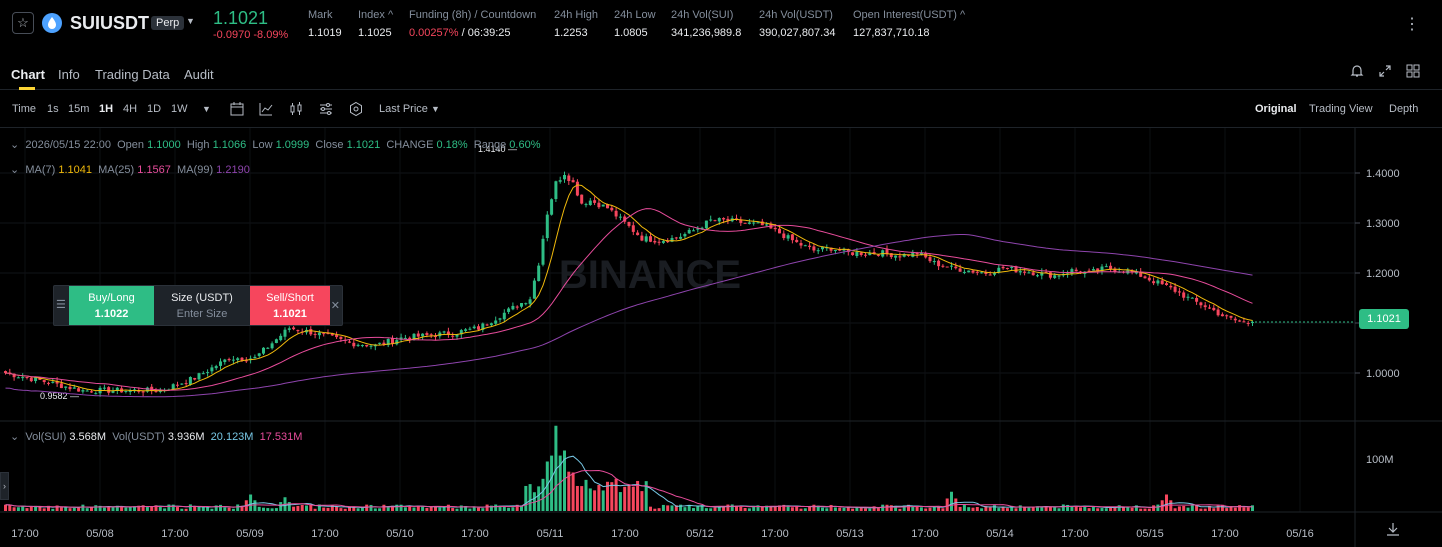 Image resolution: width=1442 pixels, height=547 pixels. Describe the element at coordinates (100, 534) in the screenshot. I see `time-axis-label: 05/08` at that location.